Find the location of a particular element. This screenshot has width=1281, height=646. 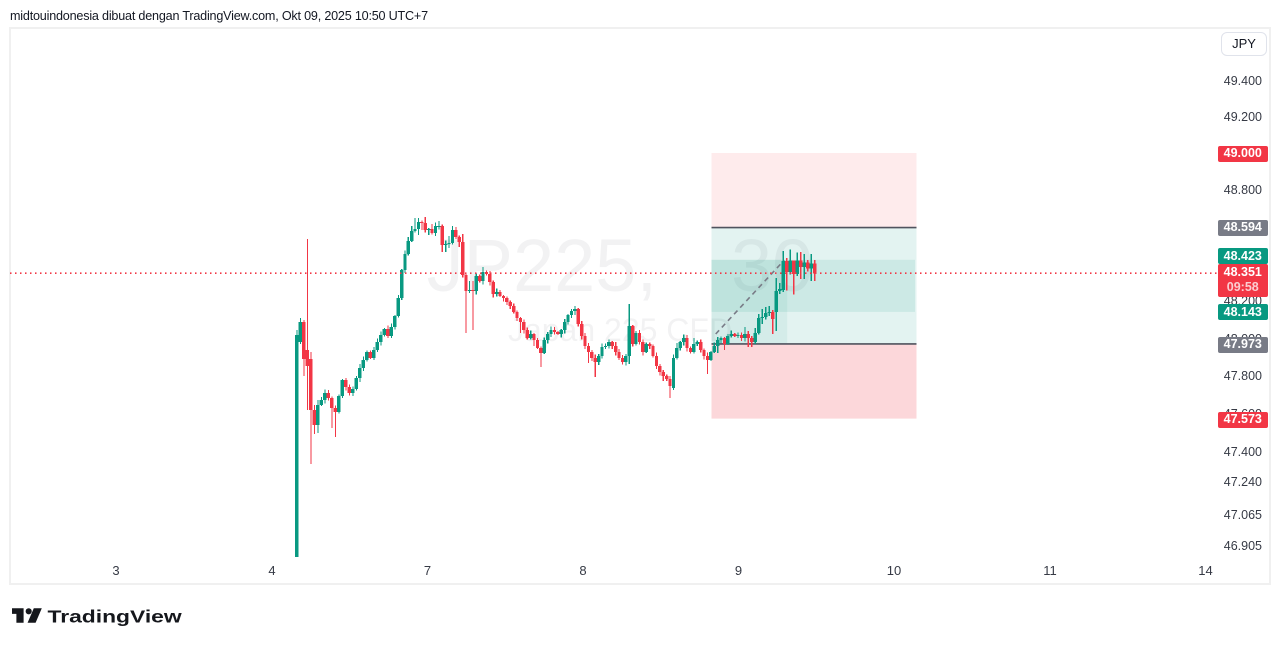

svg-text: JP225, 30 is located at coordinates (620, 265).